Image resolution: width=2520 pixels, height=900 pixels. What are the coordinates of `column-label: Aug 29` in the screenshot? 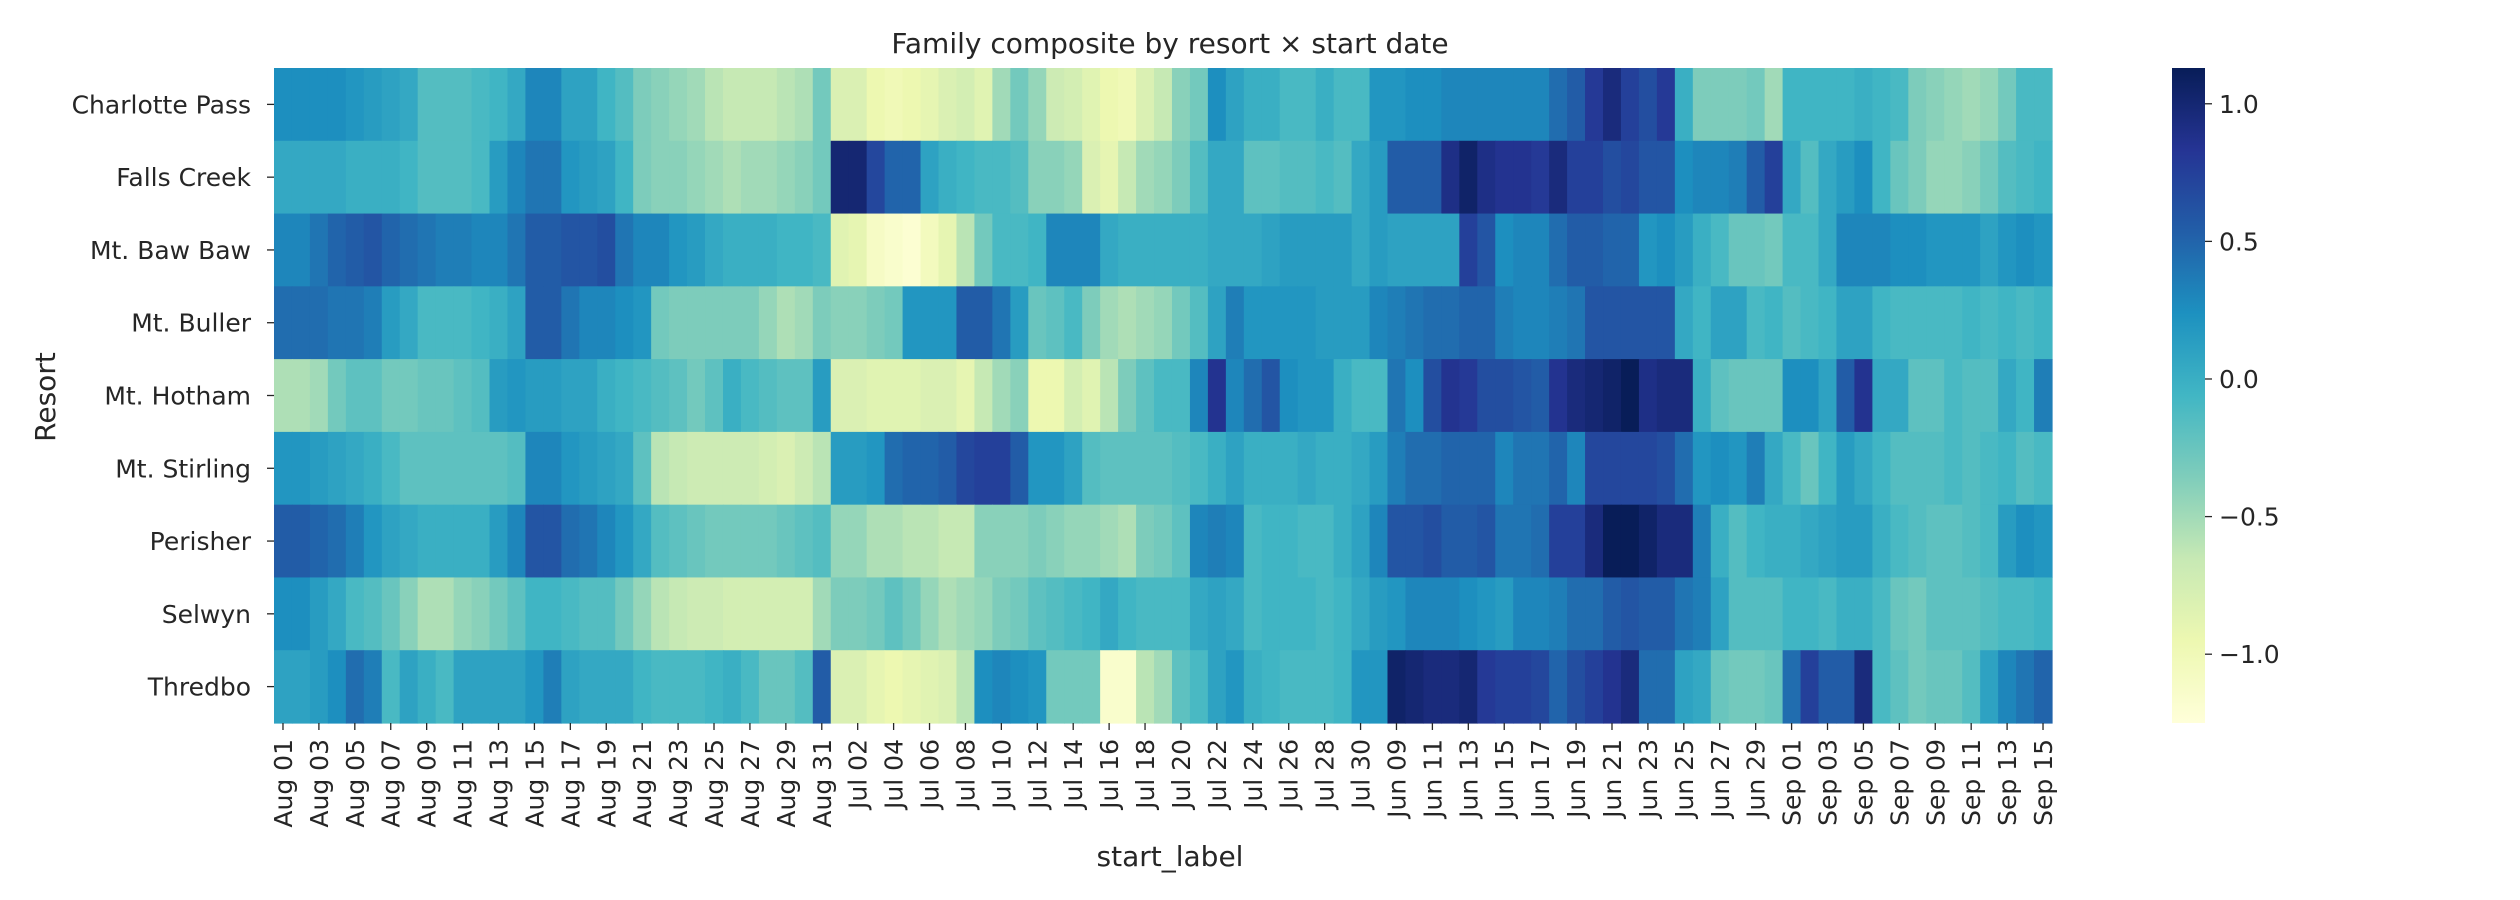 It's located at (786, 783).